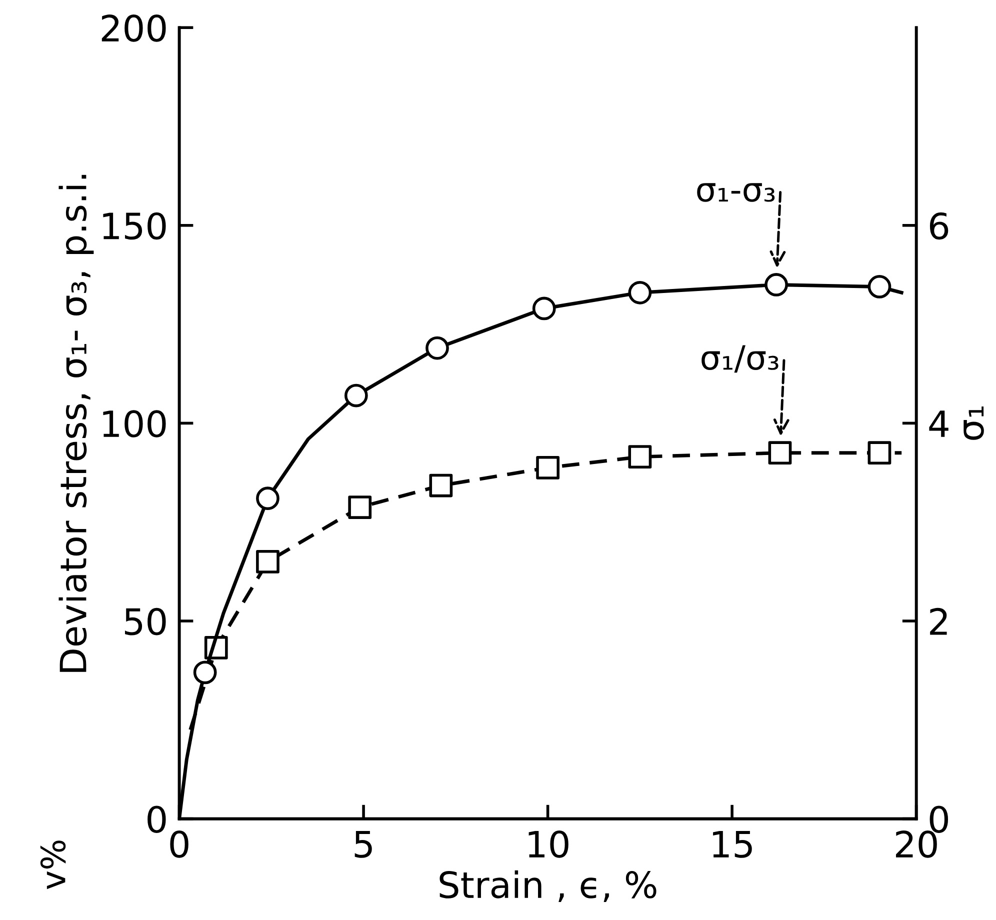 The image size is (996, 920). What do you see at coordinates (548, 886) in the screenshot?
I see `x-axis-title: Strain , ϵ, %` at bounding box center [548, 886].